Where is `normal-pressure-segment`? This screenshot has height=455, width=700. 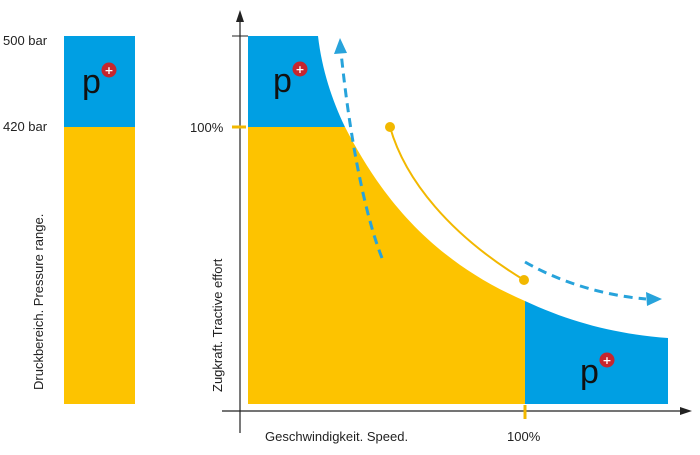 normal-pressure-segment is located at coordinates (99, 265).